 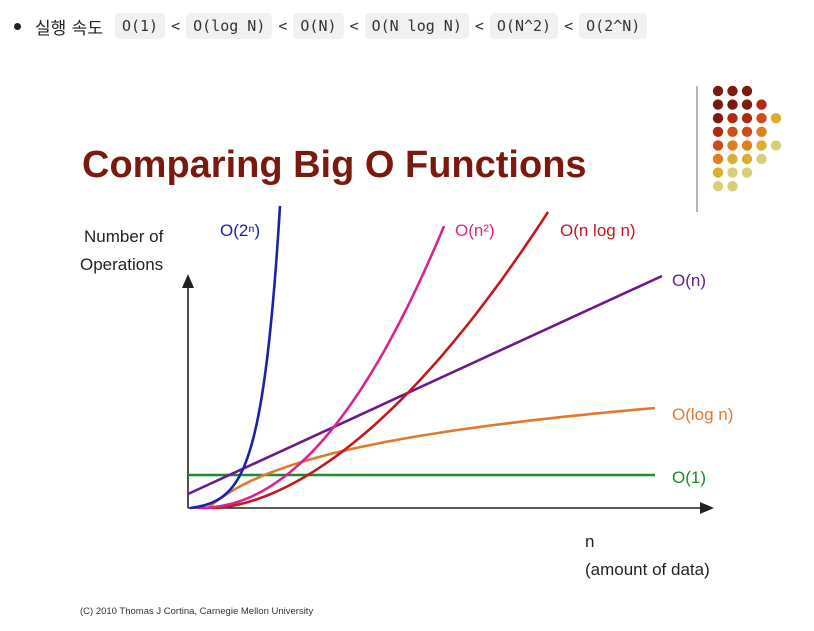 What do you see at coordinates (318, 26) in the screenshot?
I see `complexity-code: O(N)` at bounding box center [318, 26].